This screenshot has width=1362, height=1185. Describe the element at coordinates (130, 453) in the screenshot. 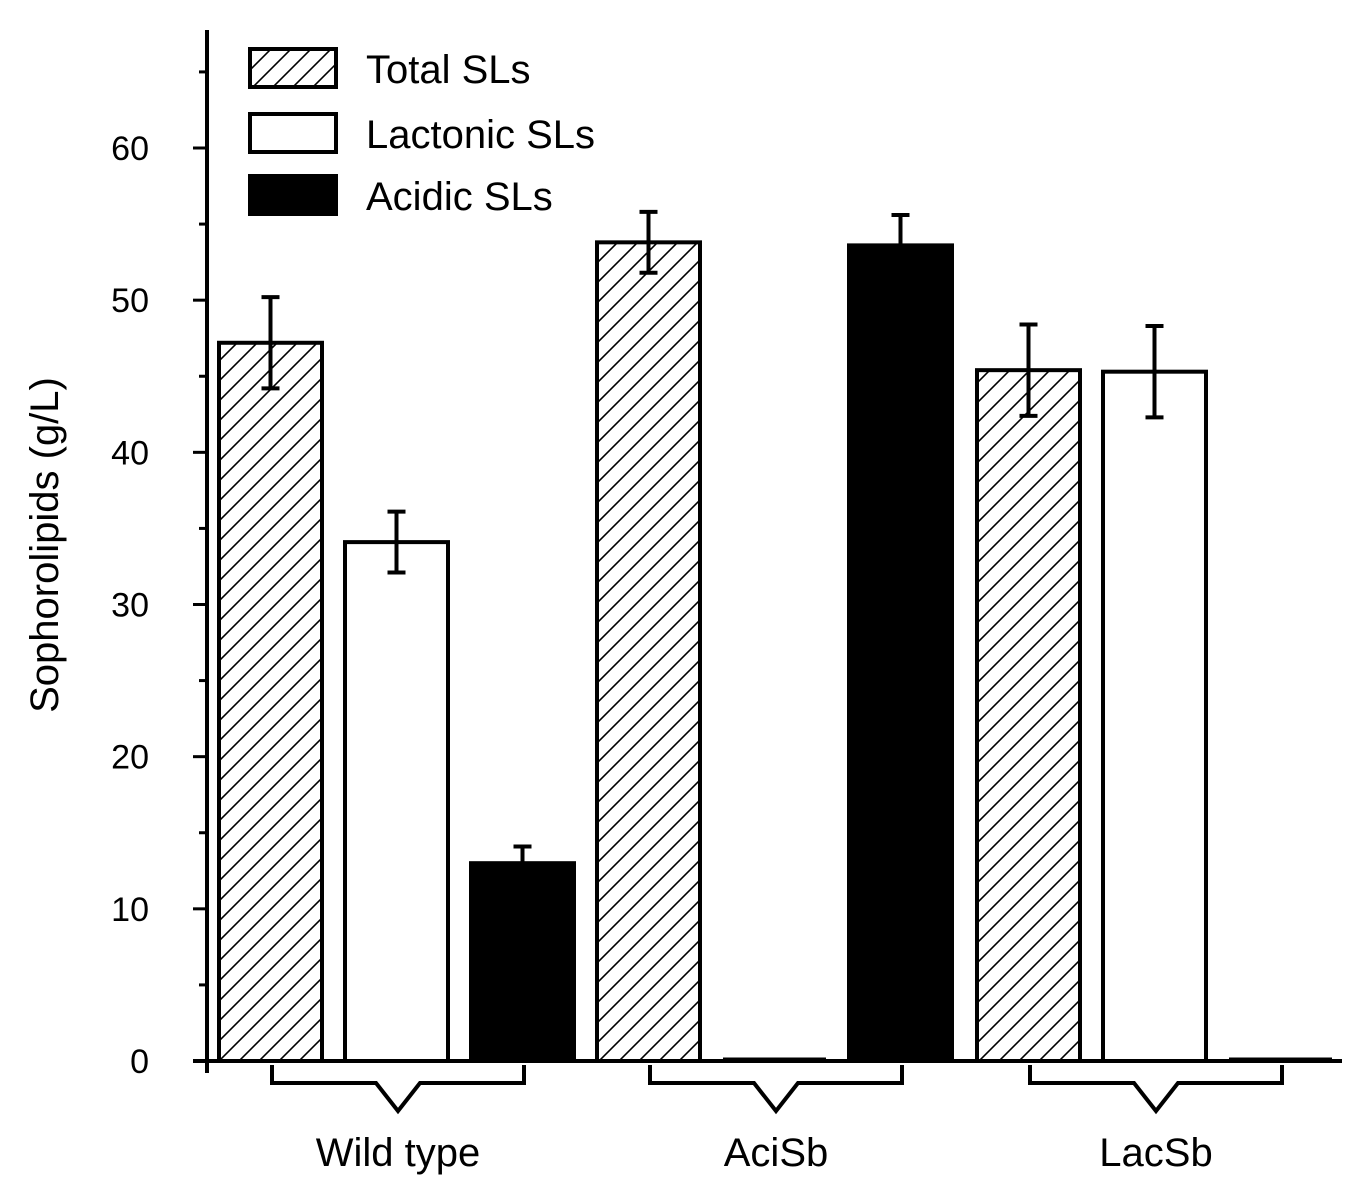

I see `y-tick-label: 40` at that location.